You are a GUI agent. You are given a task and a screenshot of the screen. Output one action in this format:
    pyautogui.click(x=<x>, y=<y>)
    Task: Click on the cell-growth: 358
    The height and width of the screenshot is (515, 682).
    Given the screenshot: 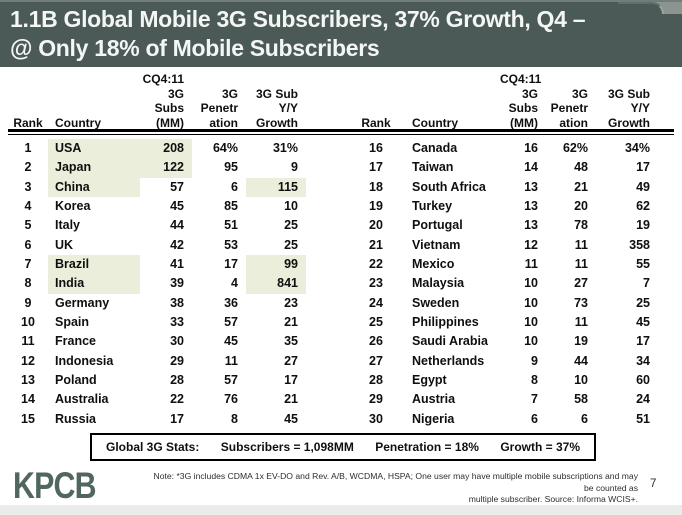 What is the action you would take?
    pyautogui.click(x=639, y=244)
    